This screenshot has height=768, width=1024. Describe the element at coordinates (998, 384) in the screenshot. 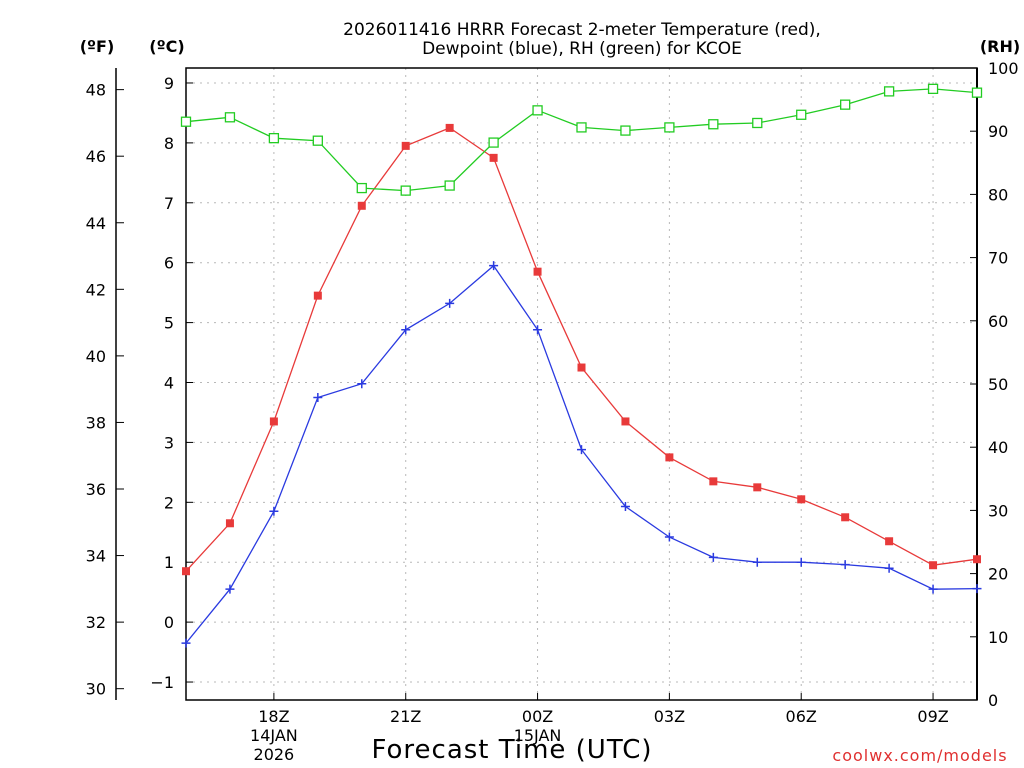

I see `rh-tick-label-50: 50` at that location.